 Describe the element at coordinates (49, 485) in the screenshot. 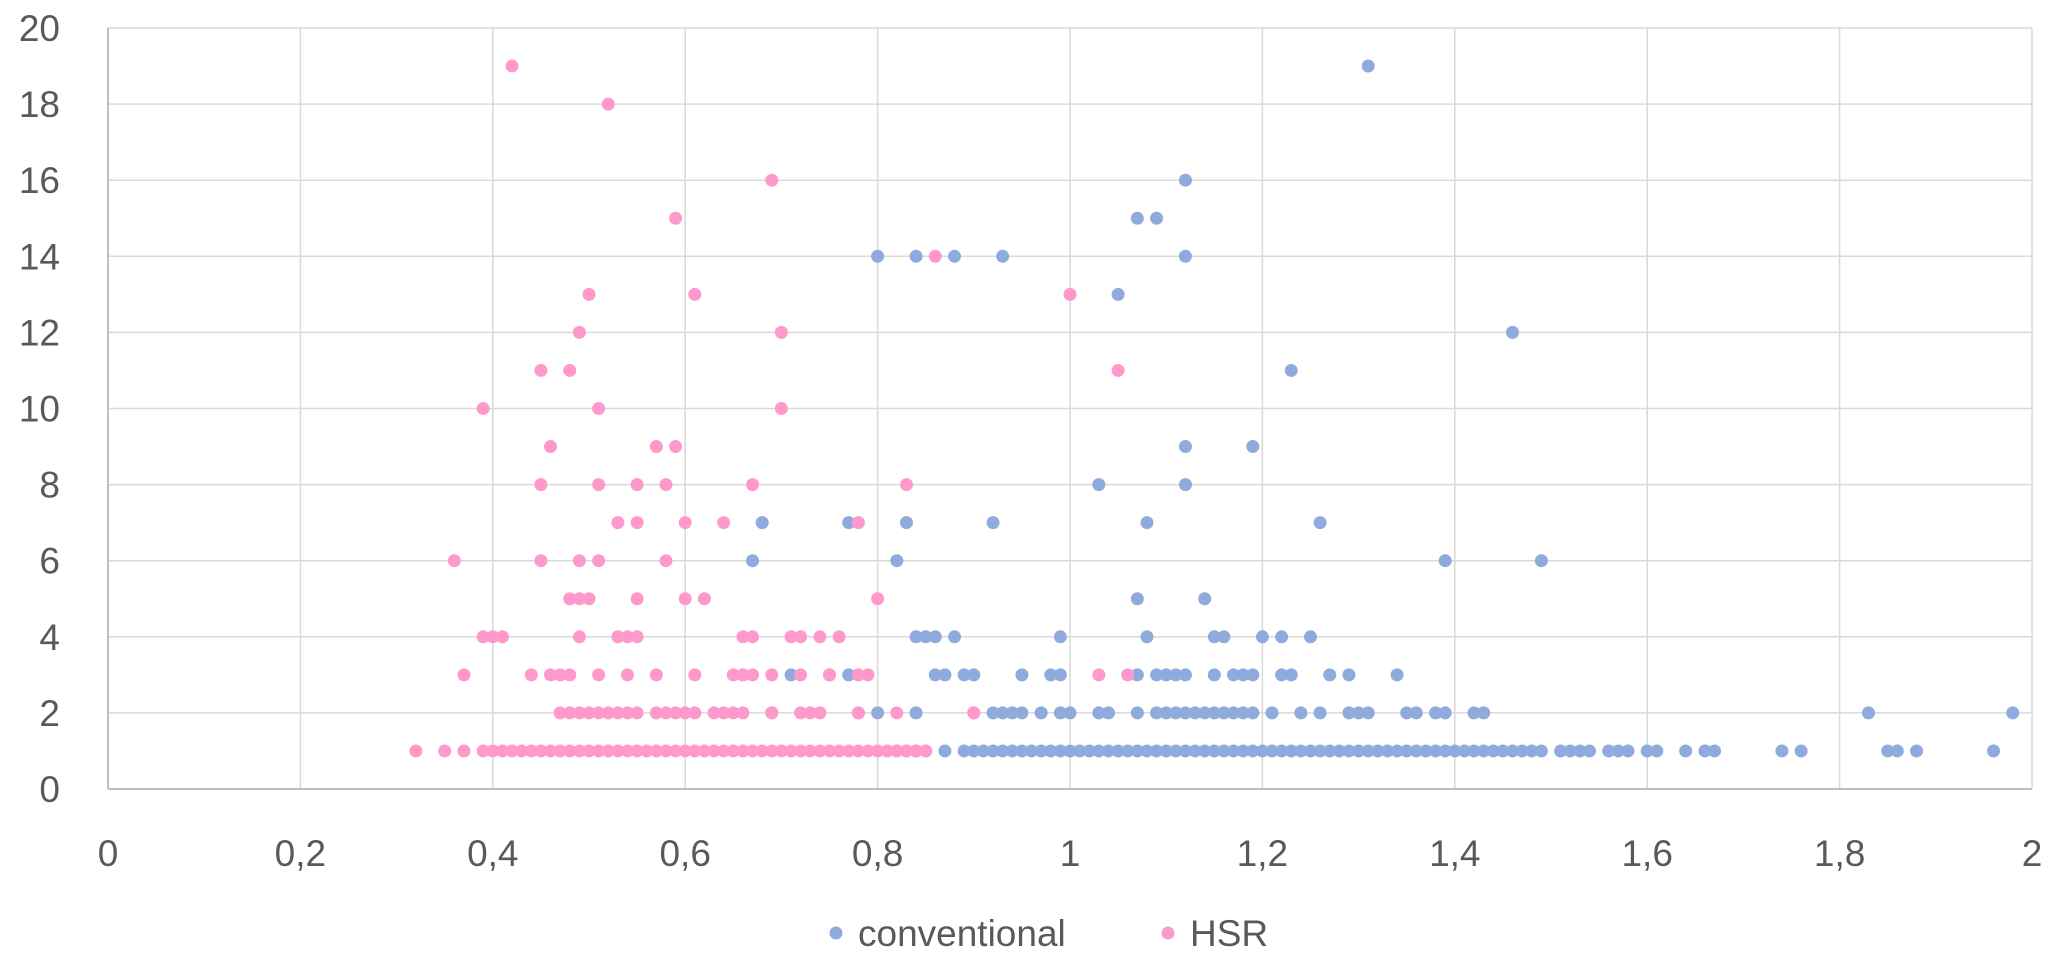

I see `y-tick-label: 8` at that location.